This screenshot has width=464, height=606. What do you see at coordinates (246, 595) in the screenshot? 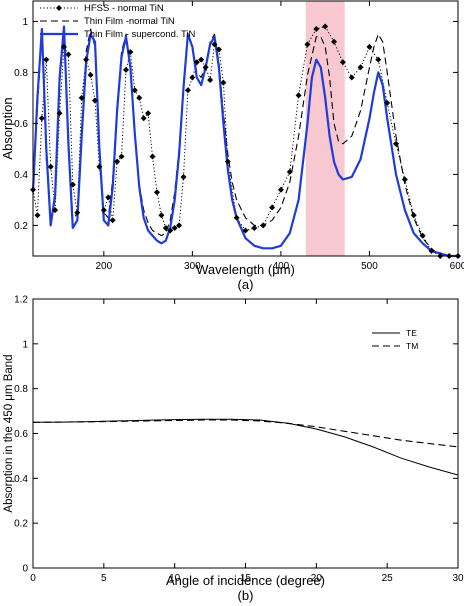
I see `panel-label: (b)` at bounding box center [246, 595].